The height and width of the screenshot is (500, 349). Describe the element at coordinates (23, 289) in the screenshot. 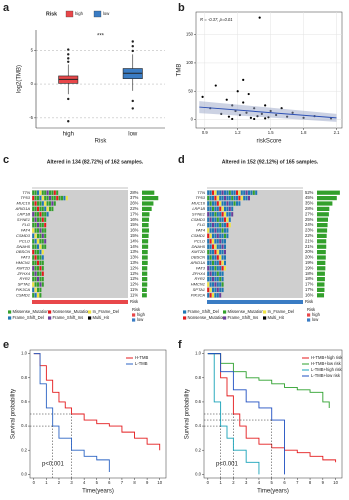

I see `gene-label: PIK3CA` at that location.